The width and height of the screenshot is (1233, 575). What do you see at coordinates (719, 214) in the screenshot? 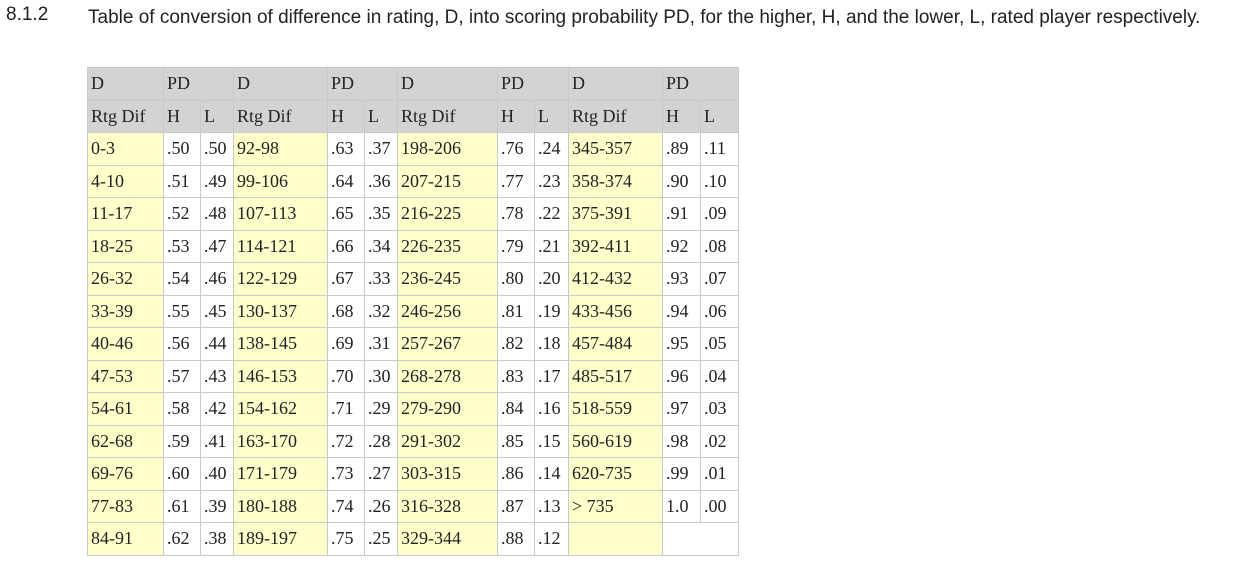
I see `prob-low-cell: .09` at bounding box center [719, 214].